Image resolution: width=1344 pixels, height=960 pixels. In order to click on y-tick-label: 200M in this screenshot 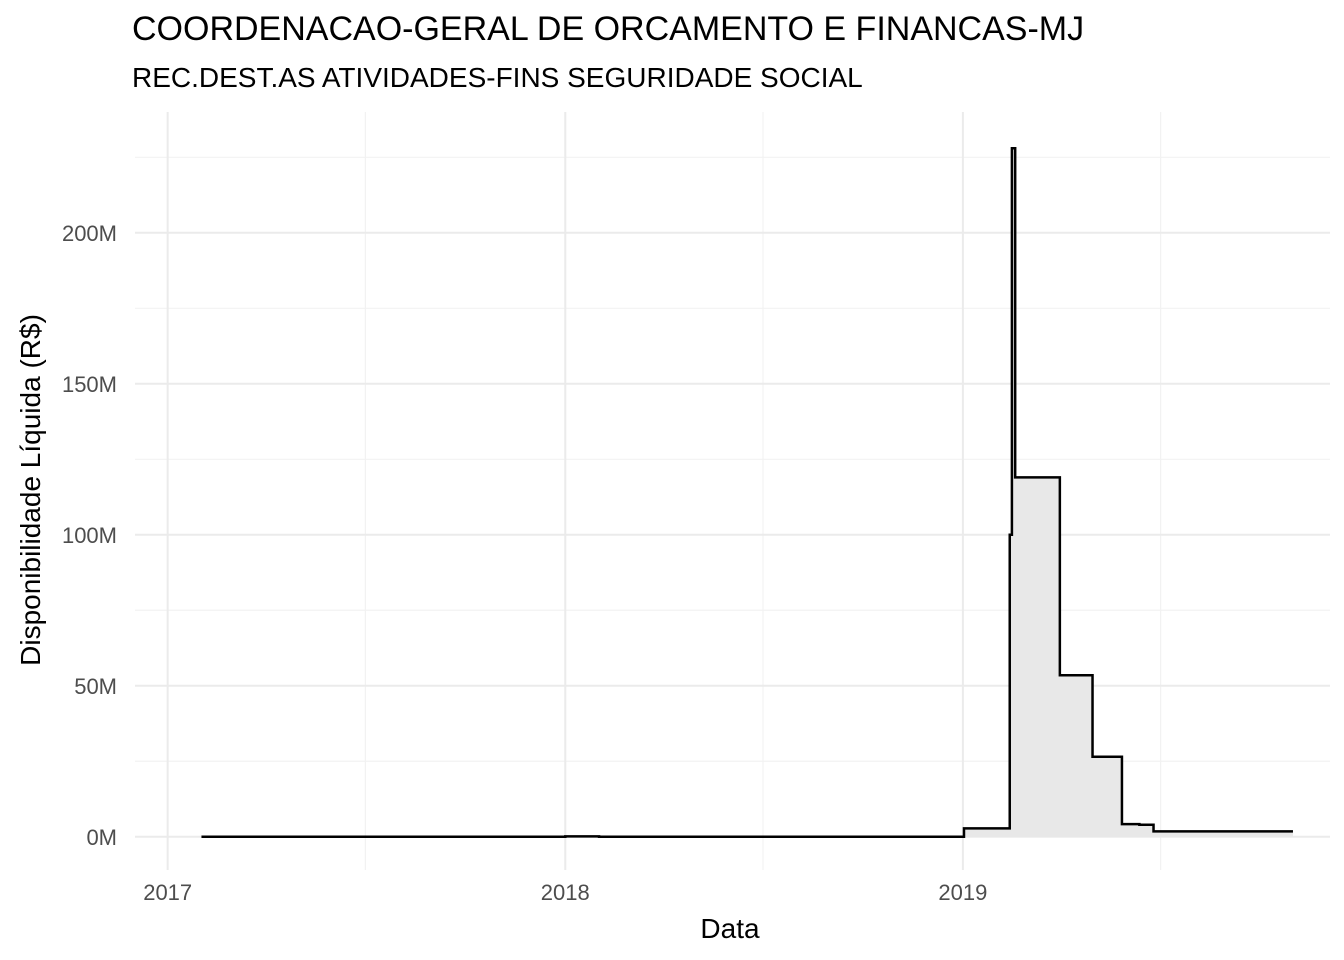, I will do `click(89, 233)`.